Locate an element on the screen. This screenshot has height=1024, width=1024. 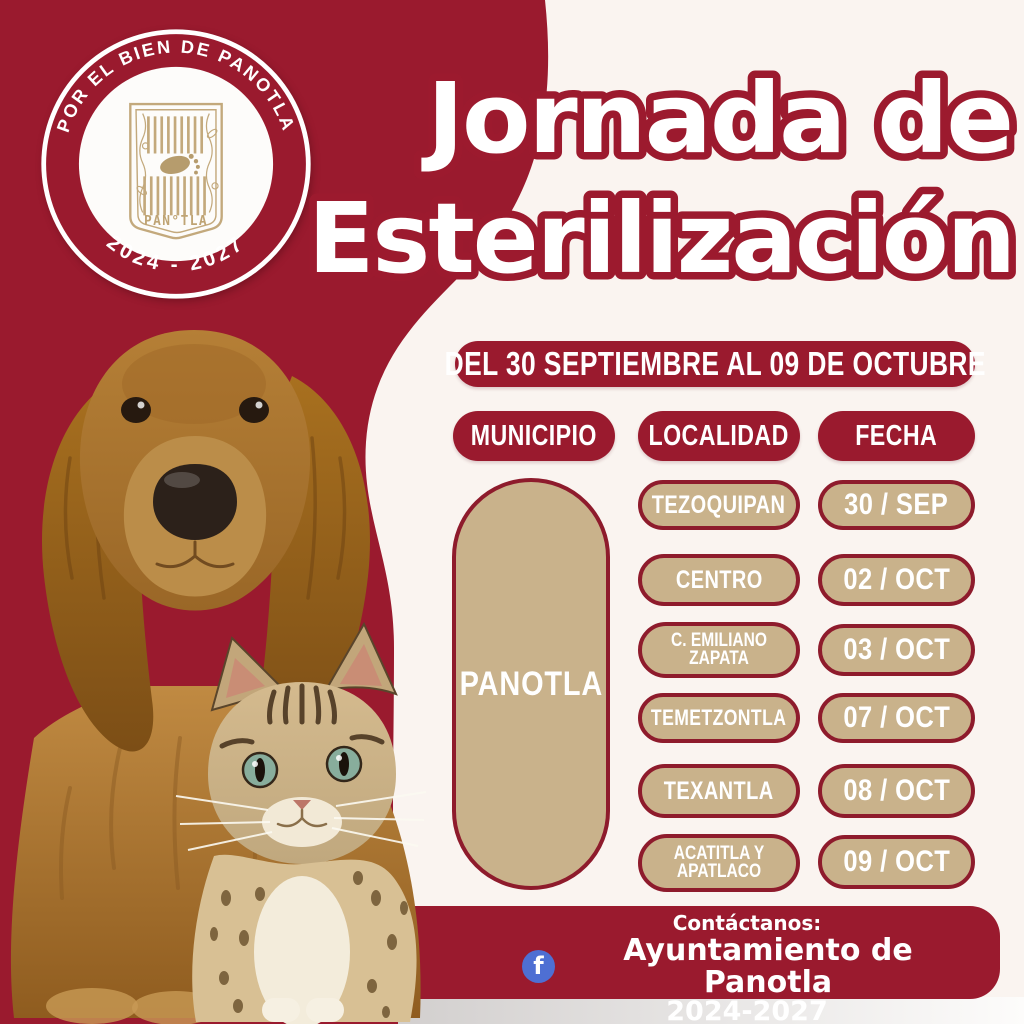
locality-pill: ACATITLA Y APATLACO is located at coordinates (719, 863).